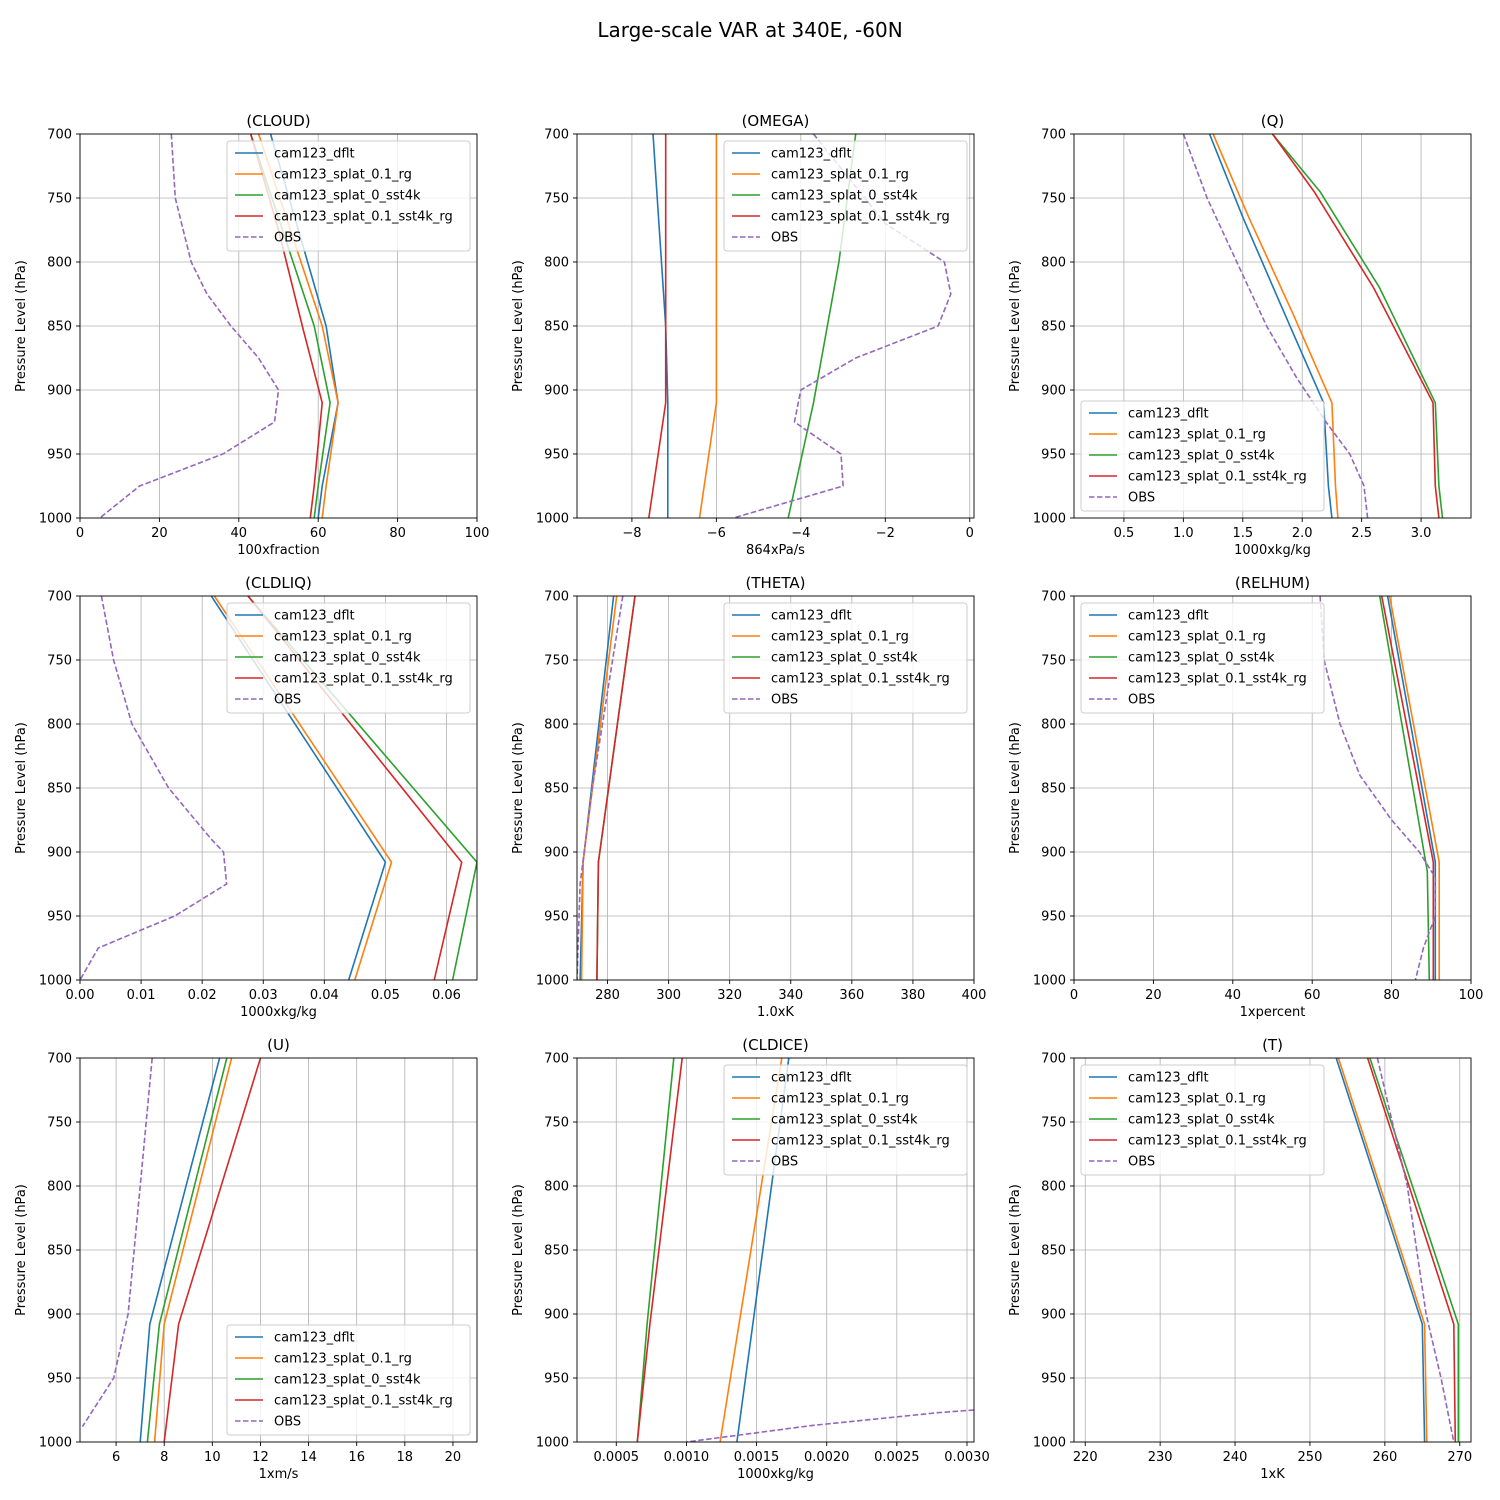  What do you see at coordinates (1233, 995) in the screenshot?
I see `x-tick-label: 40` at bounding box center [1233, 995].